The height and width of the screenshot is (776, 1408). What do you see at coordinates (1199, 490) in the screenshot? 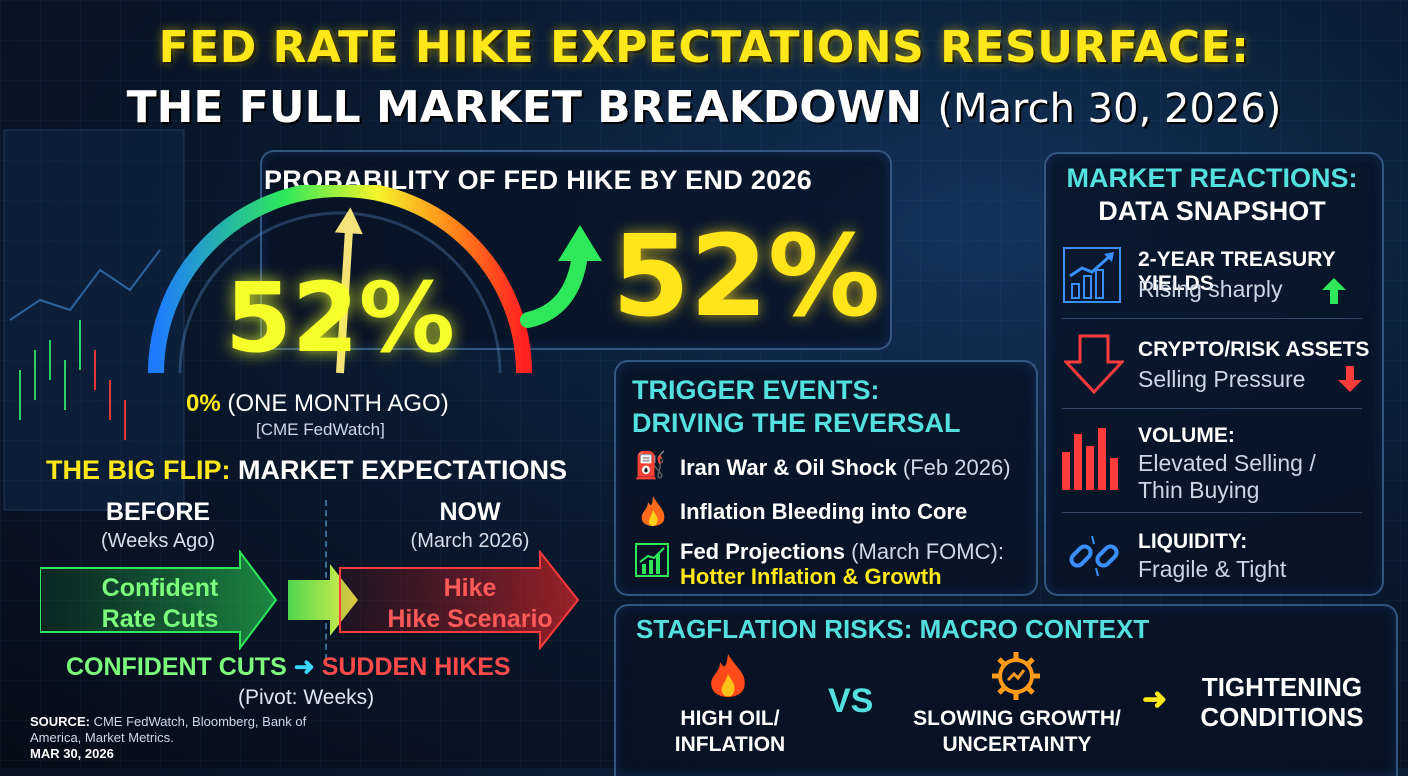
I see `mr-item-3-sub-line2: Thin Buying` at bounding box center [1199, 490].